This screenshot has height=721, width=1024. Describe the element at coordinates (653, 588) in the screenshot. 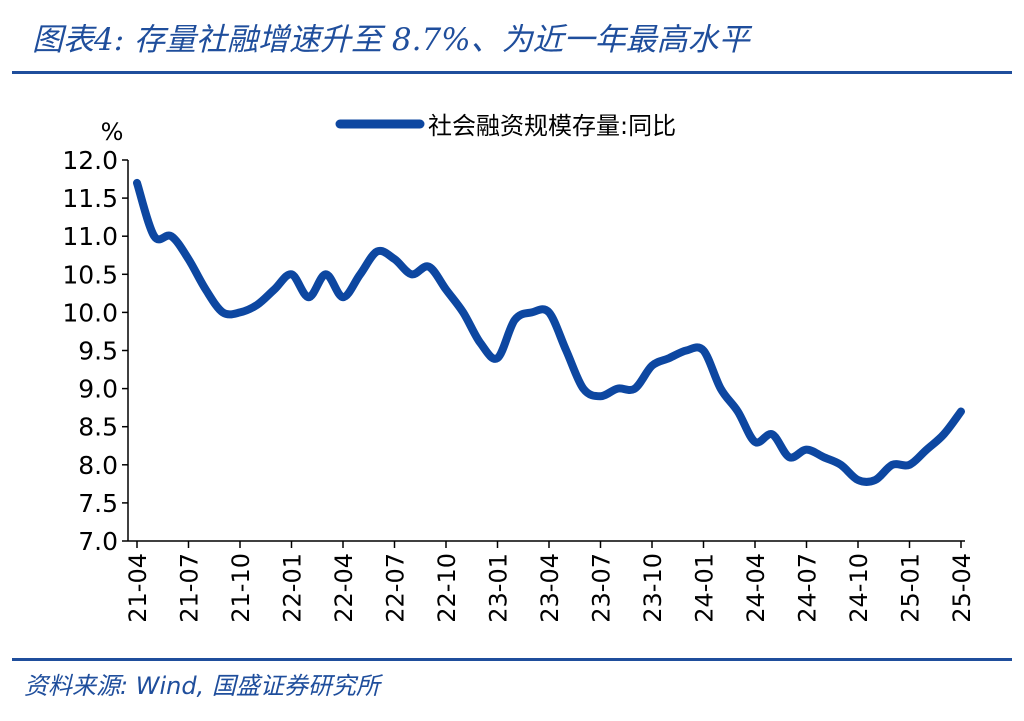

I see `x-tick-label: 23-10` at that location.